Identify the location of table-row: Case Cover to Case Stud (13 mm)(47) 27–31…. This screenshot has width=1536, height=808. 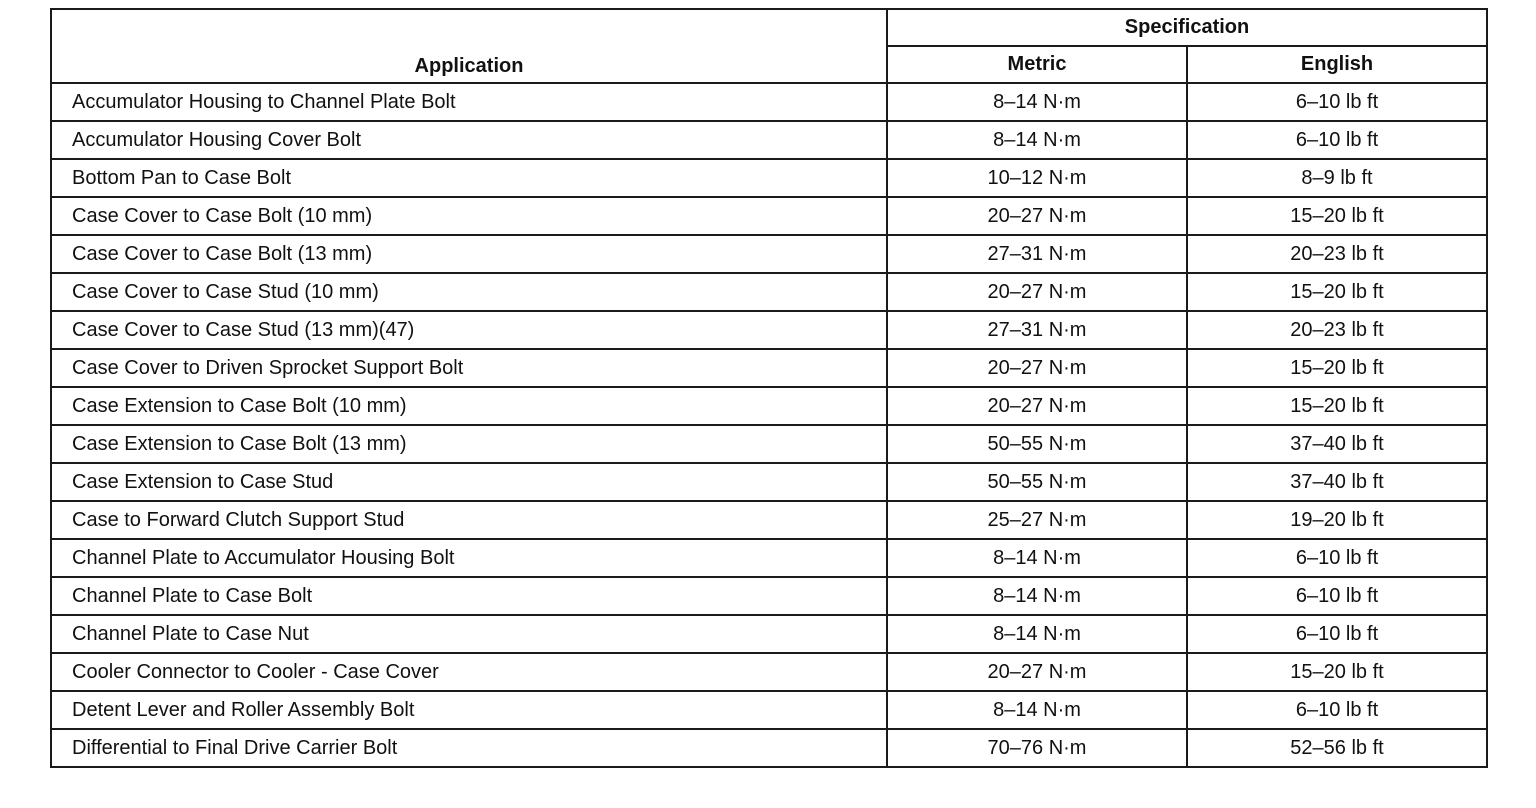
(769, 330).